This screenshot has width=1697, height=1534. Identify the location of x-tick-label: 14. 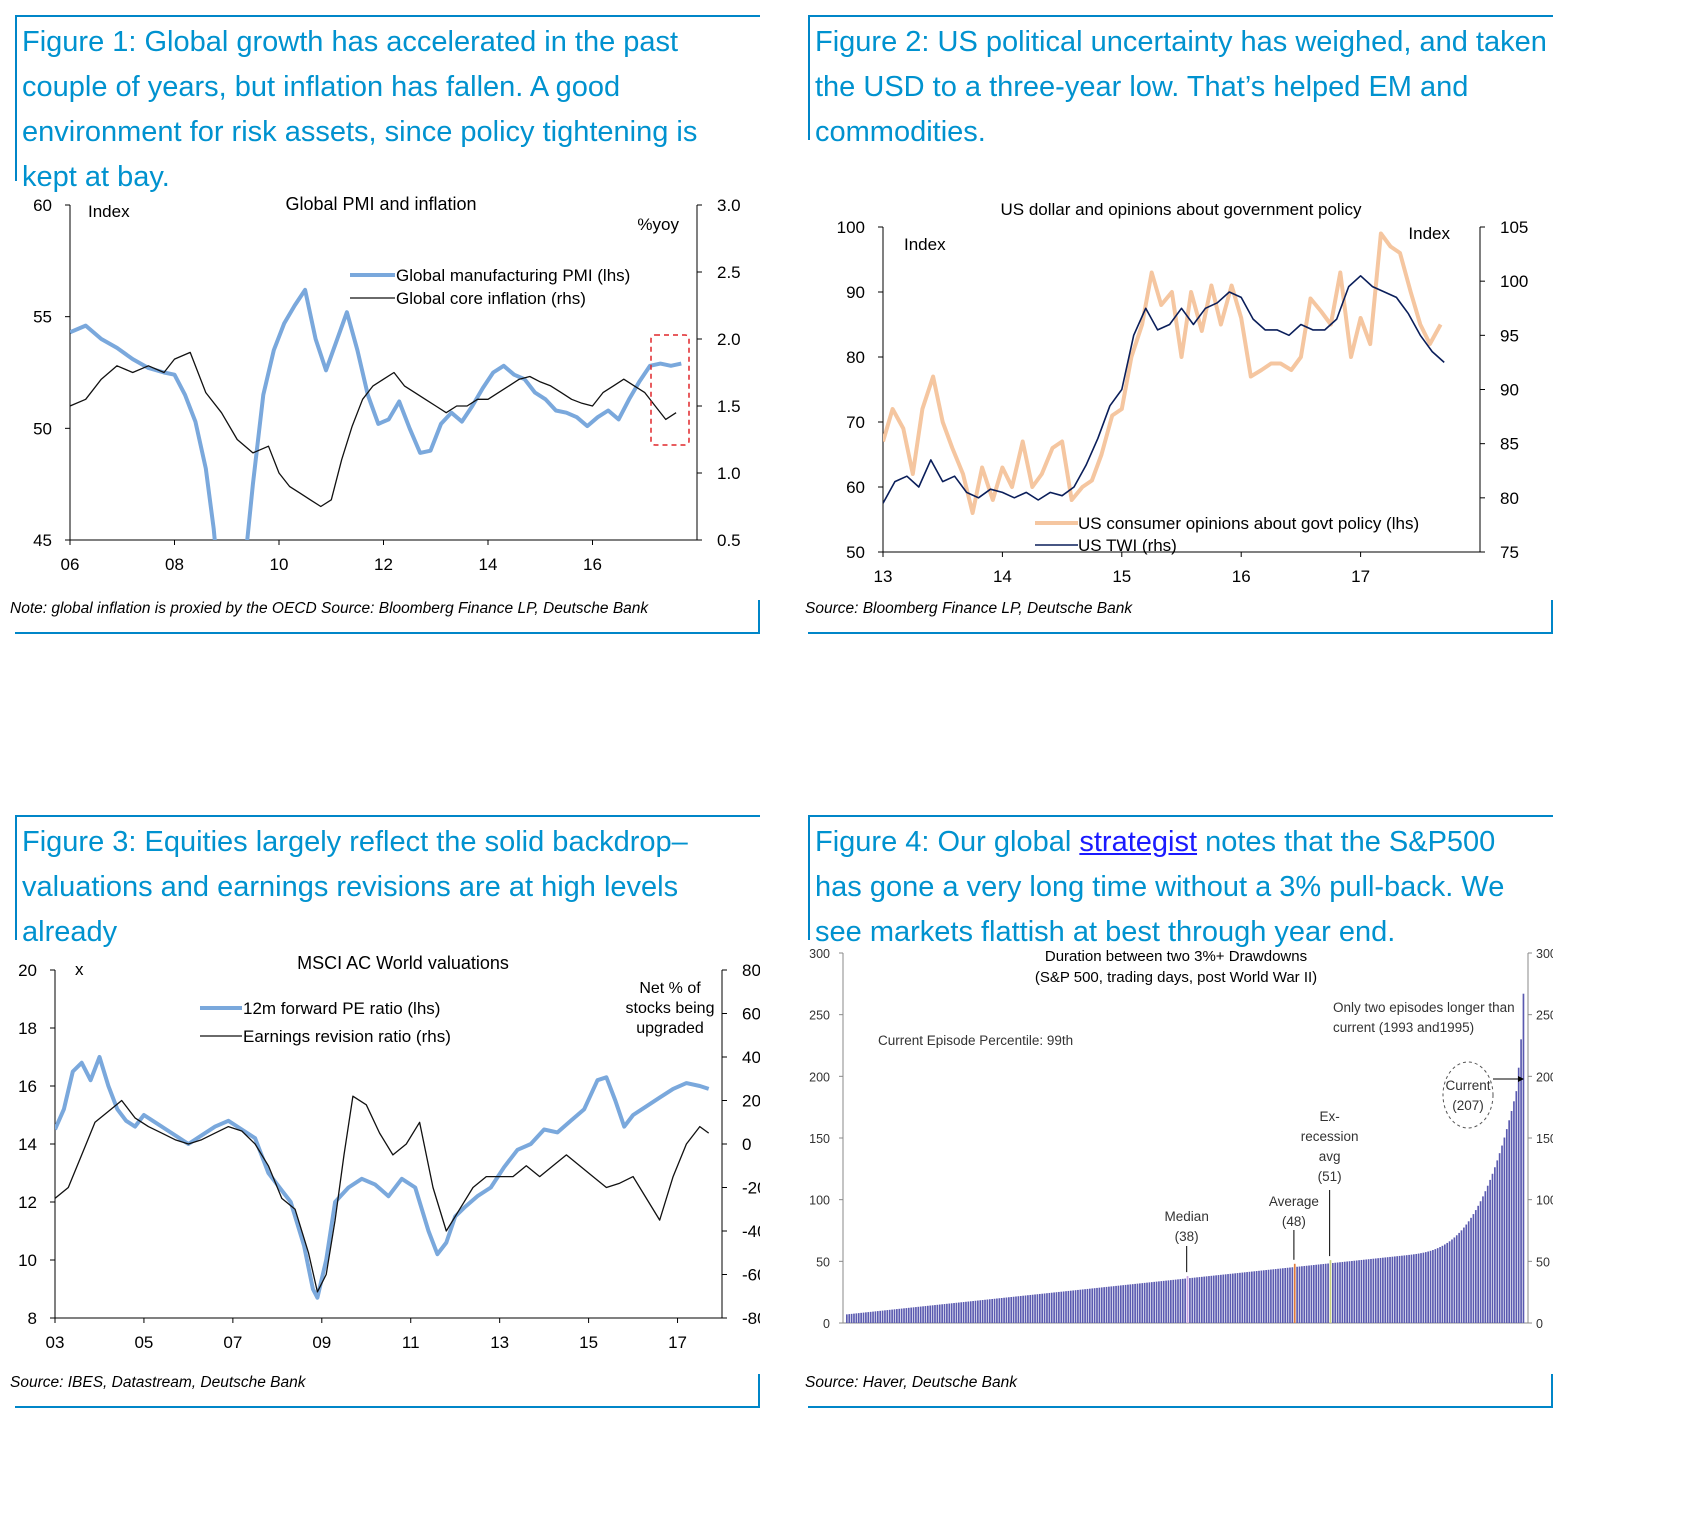
(488, 562).